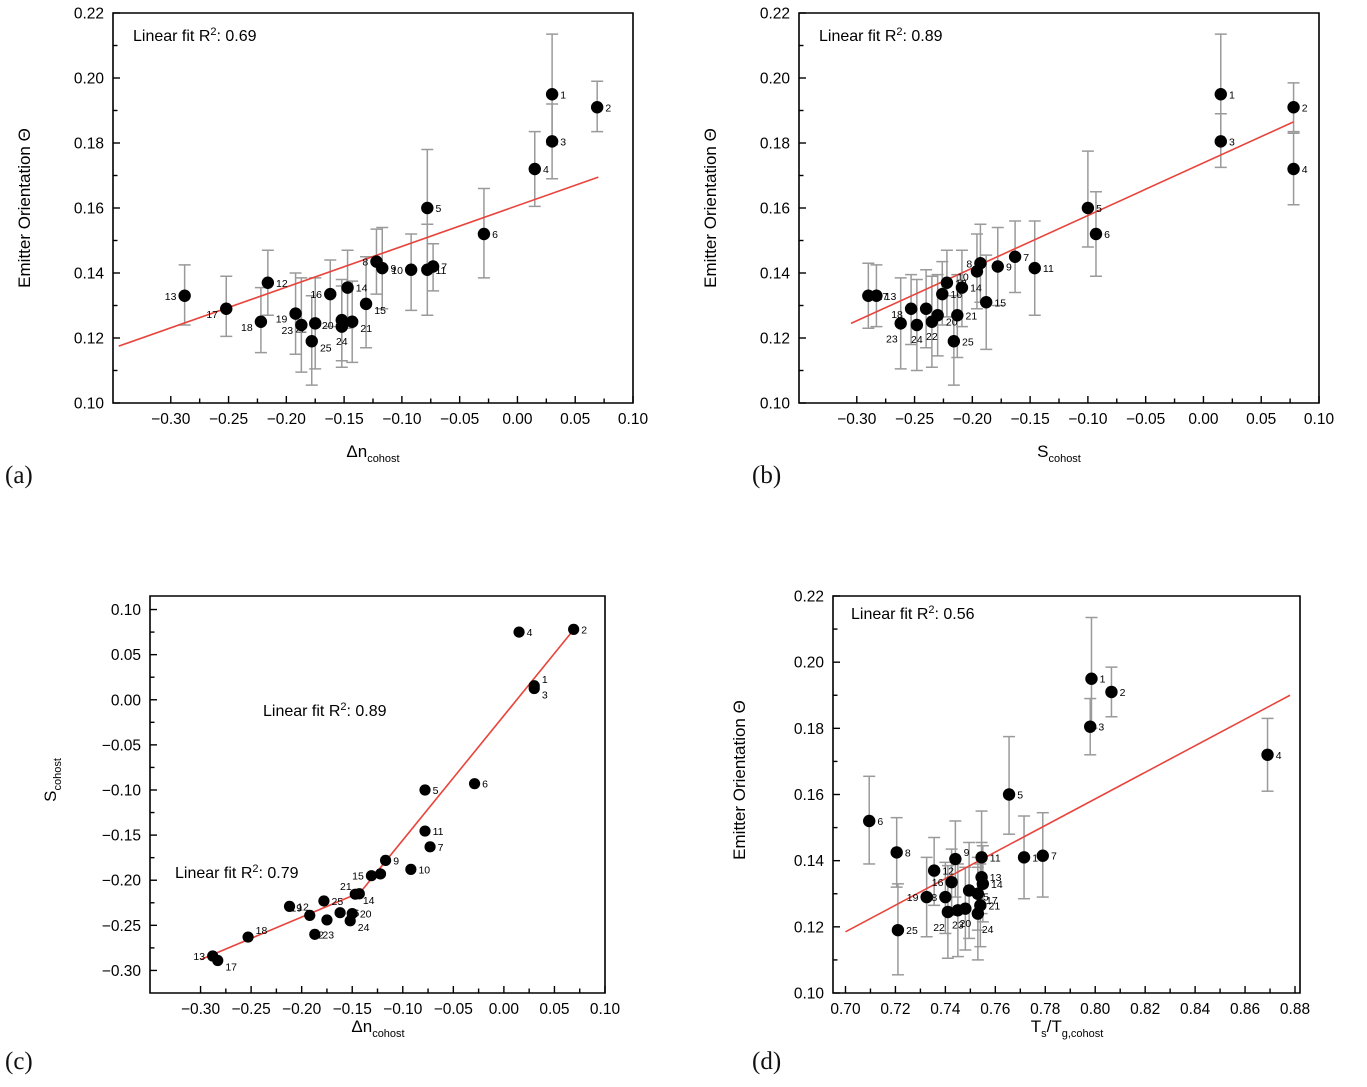 This screenshot has height=1087, width=1367. Describe the element at coordinates (995, 1009) in the screenshot. I see `x-tick-label: 0.76` at that location.